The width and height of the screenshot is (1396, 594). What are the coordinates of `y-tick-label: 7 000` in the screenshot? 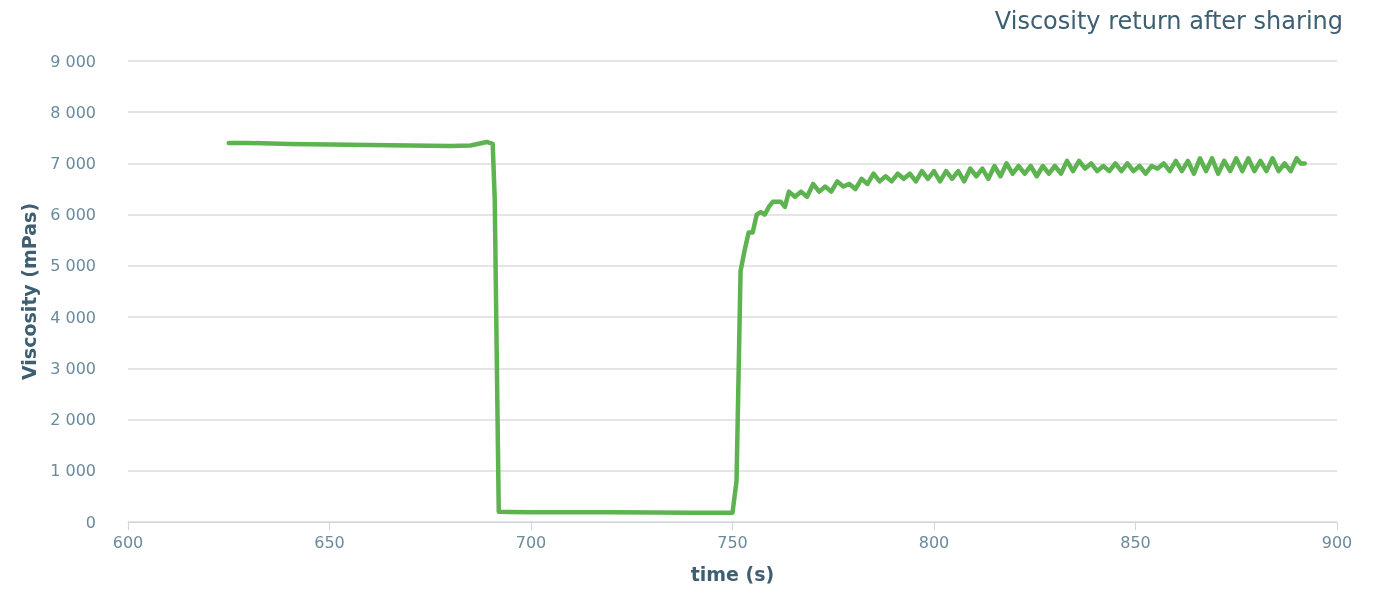 It's located at (73, 163).